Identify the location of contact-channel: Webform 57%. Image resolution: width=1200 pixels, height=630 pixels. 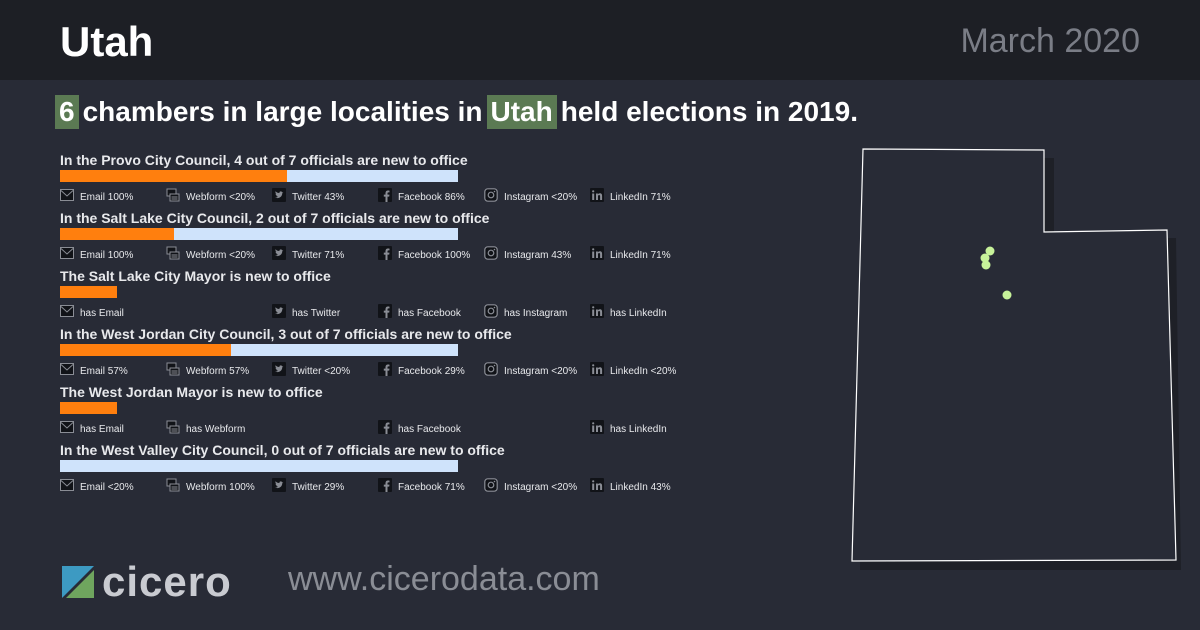
(207, 369).